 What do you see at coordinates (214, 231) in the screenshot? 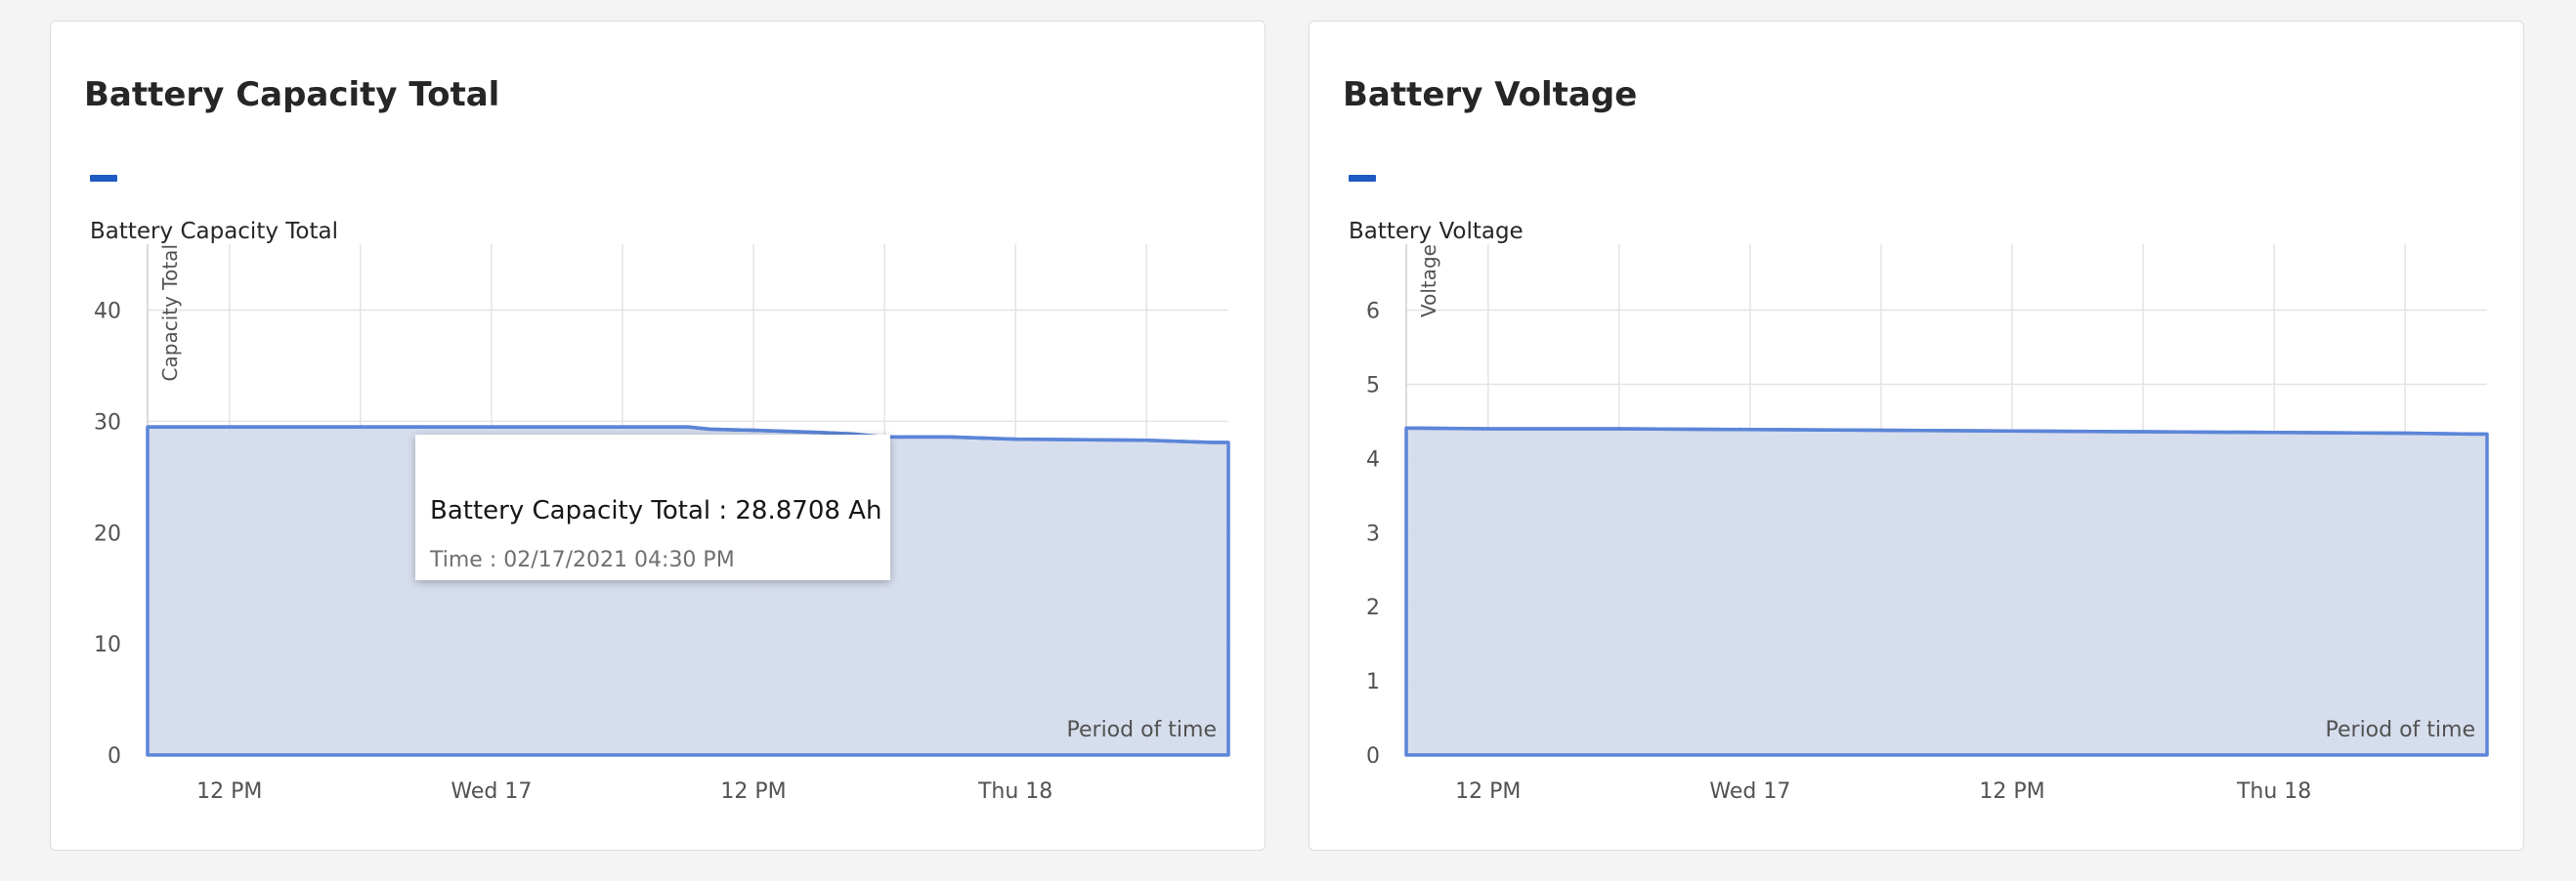
I see `legend-label: Battery Capacity Total` at bounding box center [214, 231].